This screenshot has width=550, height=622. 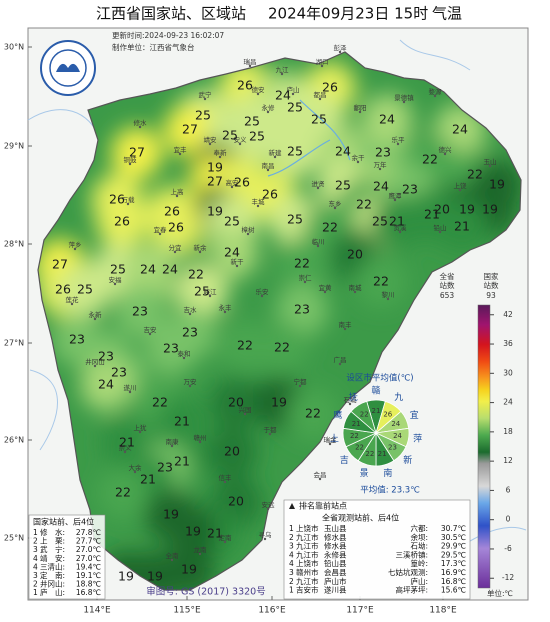 What do you see at coordinates (168, 35) in the screenshot?
I see `update-time: 更新时间:2024-09-23 16:02:07` at bounding box center [168, 35].